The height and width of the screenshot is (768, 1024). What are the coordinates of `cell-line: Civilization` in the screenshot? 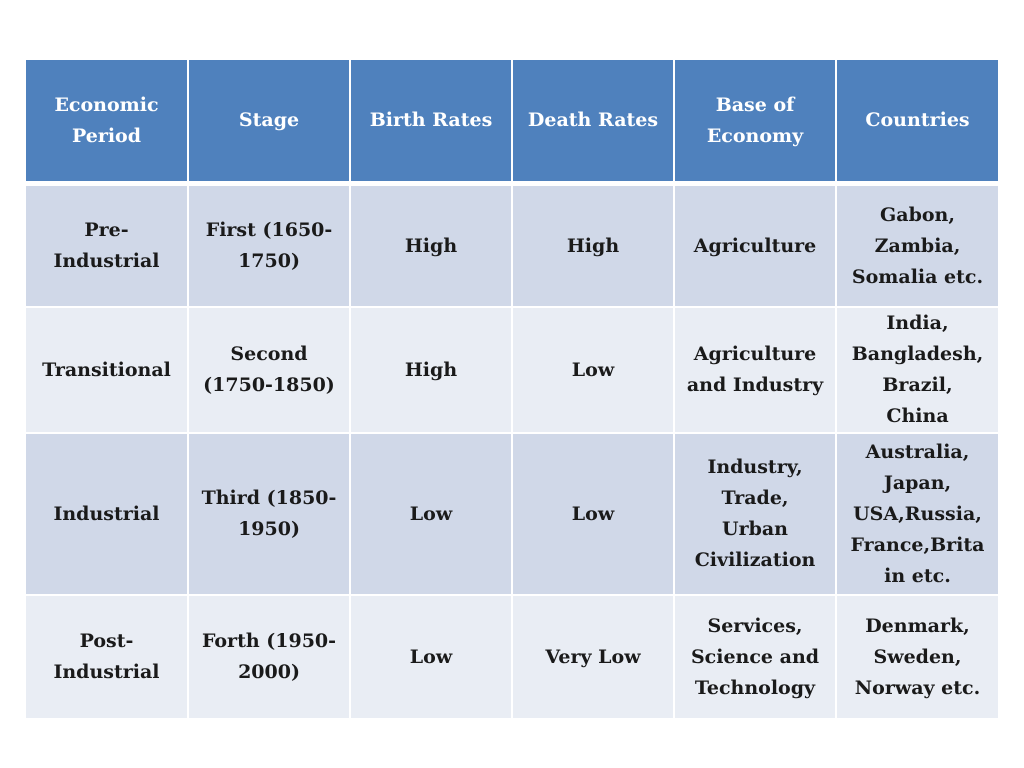 It's located at (755, 560).